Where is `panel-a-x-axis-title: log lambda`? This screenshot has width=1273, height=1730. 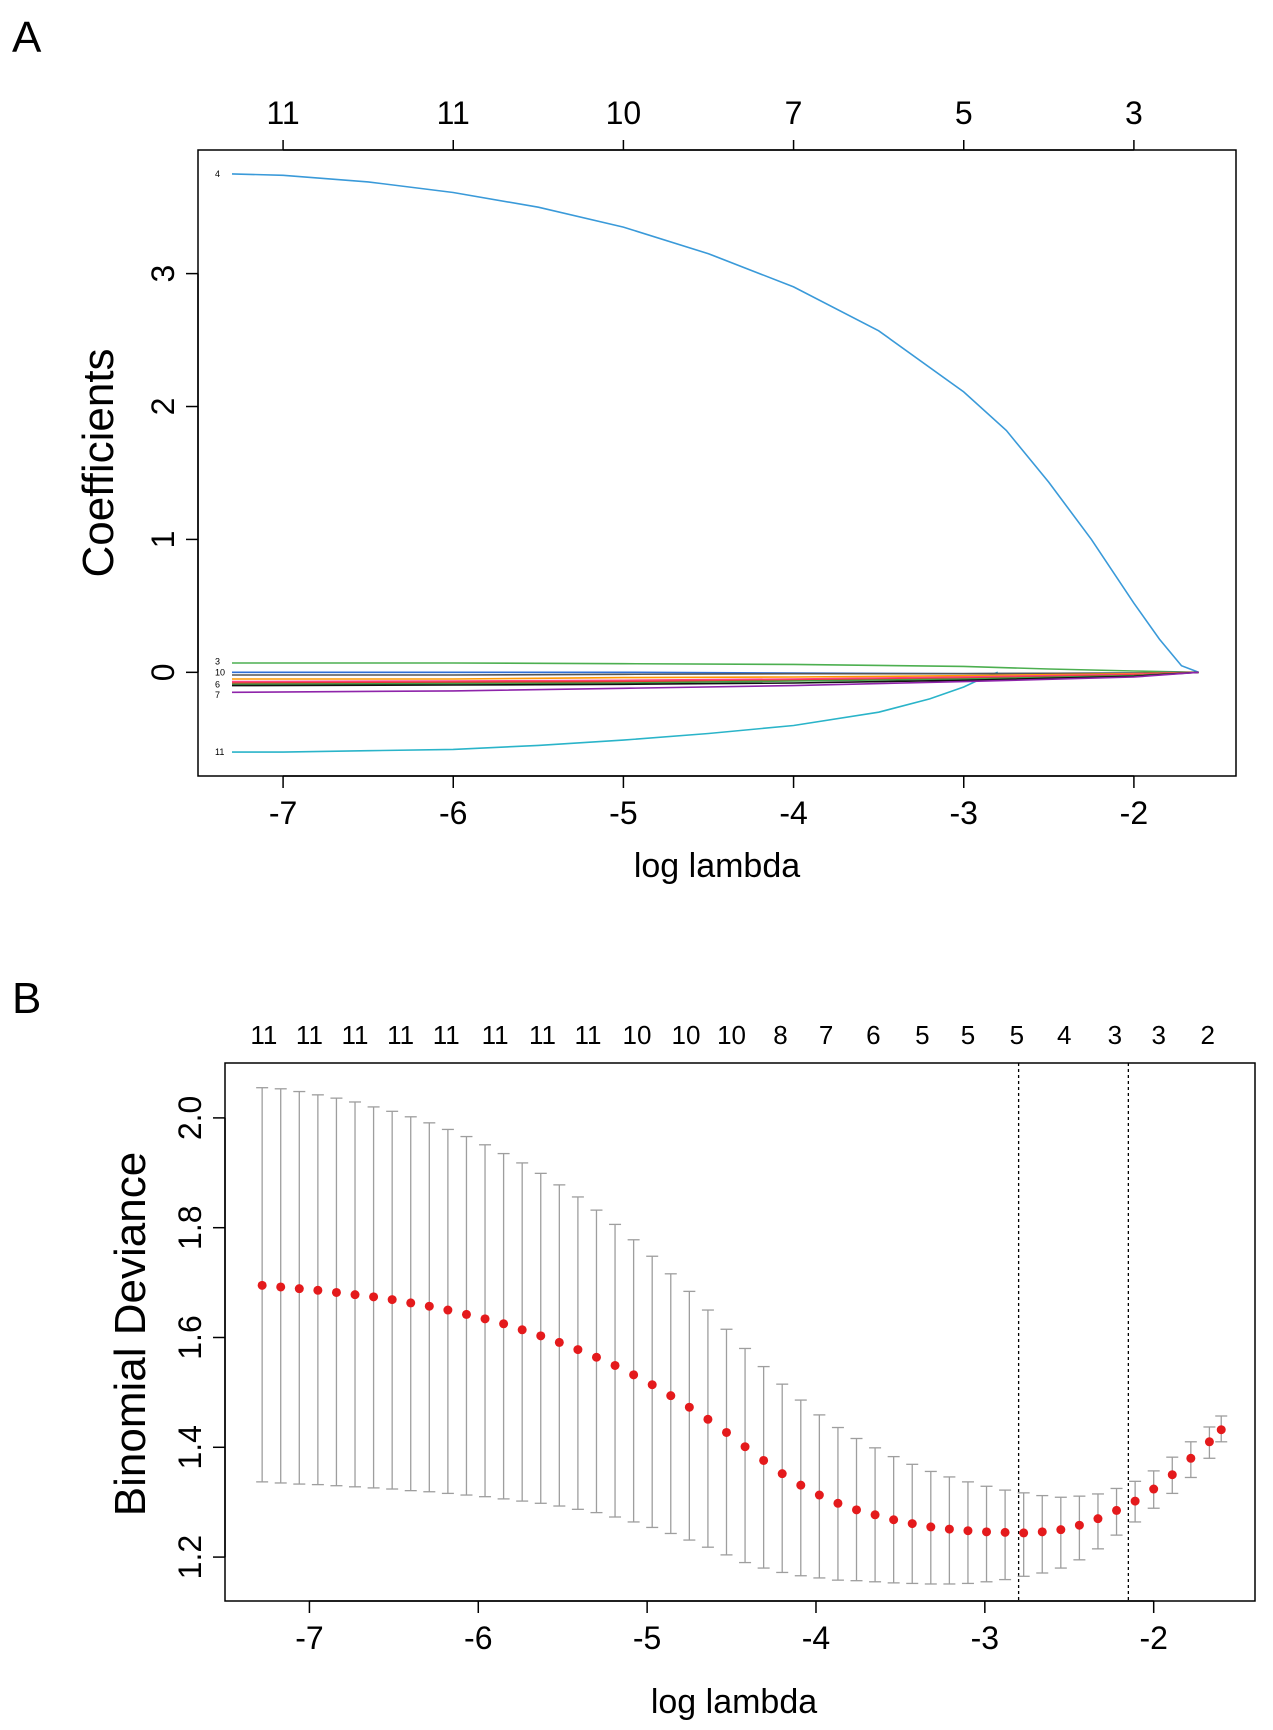 panel-a-x-axis-title: log lambda is located at coordinates (717, 866).